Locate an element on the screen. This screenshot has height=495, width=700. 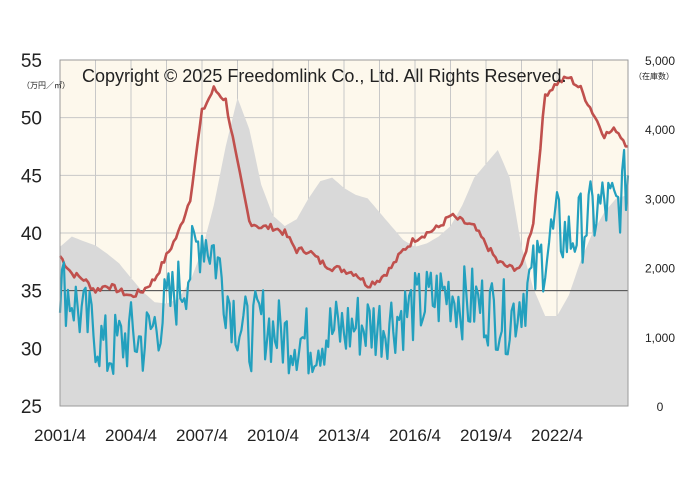
x-tick-label: 2022/4 is located at coordinates (557, 435).